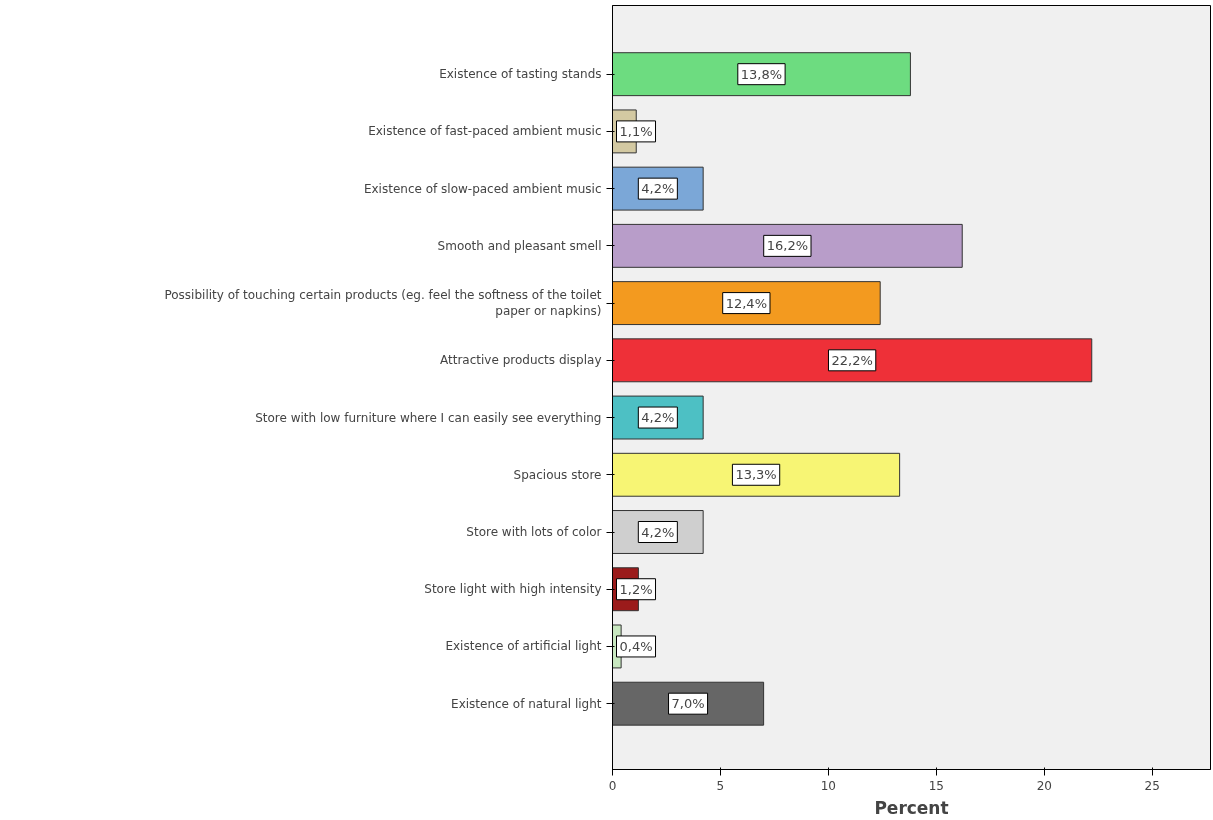 The height and width of the screenshot is (820, 1213). What do you see at coordinates (526, 703) in the screenshot?
I see `y-tick-label: Existence of natural light` at bounding box center [526, 703].